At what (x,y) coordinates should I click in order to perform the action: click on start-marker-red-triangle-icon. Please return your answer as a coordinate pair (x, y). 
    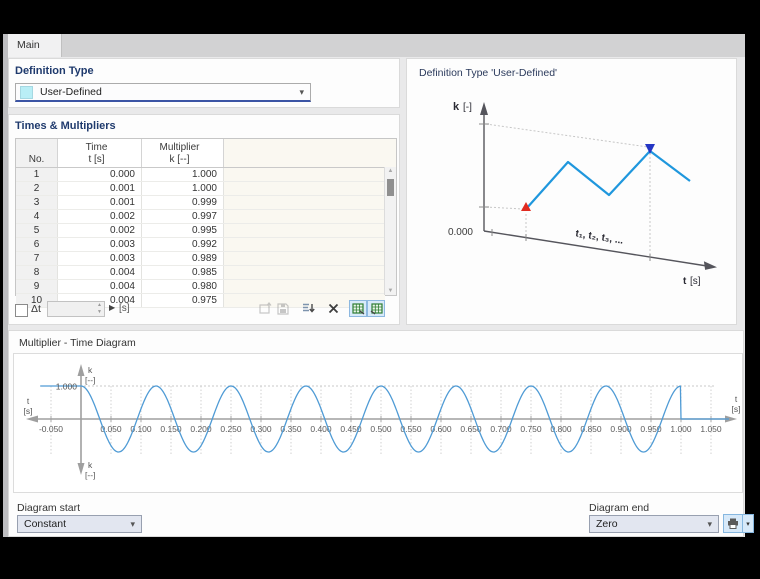
    Looking at the image, I should click on (526, 206).